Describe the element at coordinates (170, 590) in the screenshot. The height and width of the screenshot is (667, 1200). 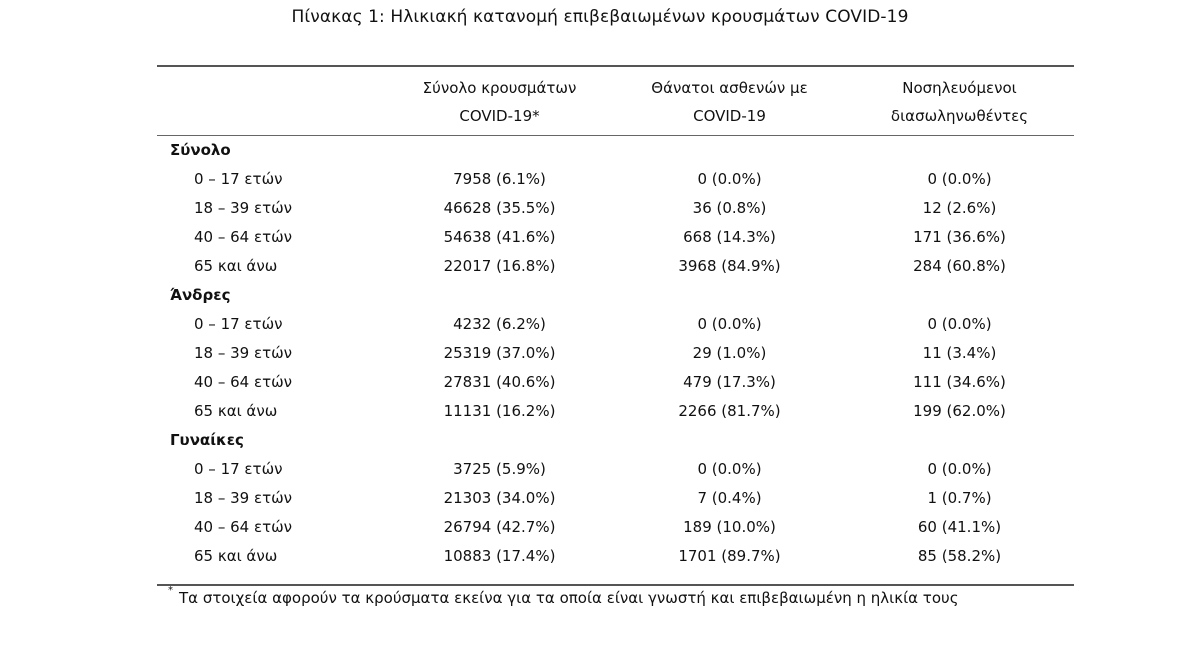
I see `footnote-mark: *` at that location.